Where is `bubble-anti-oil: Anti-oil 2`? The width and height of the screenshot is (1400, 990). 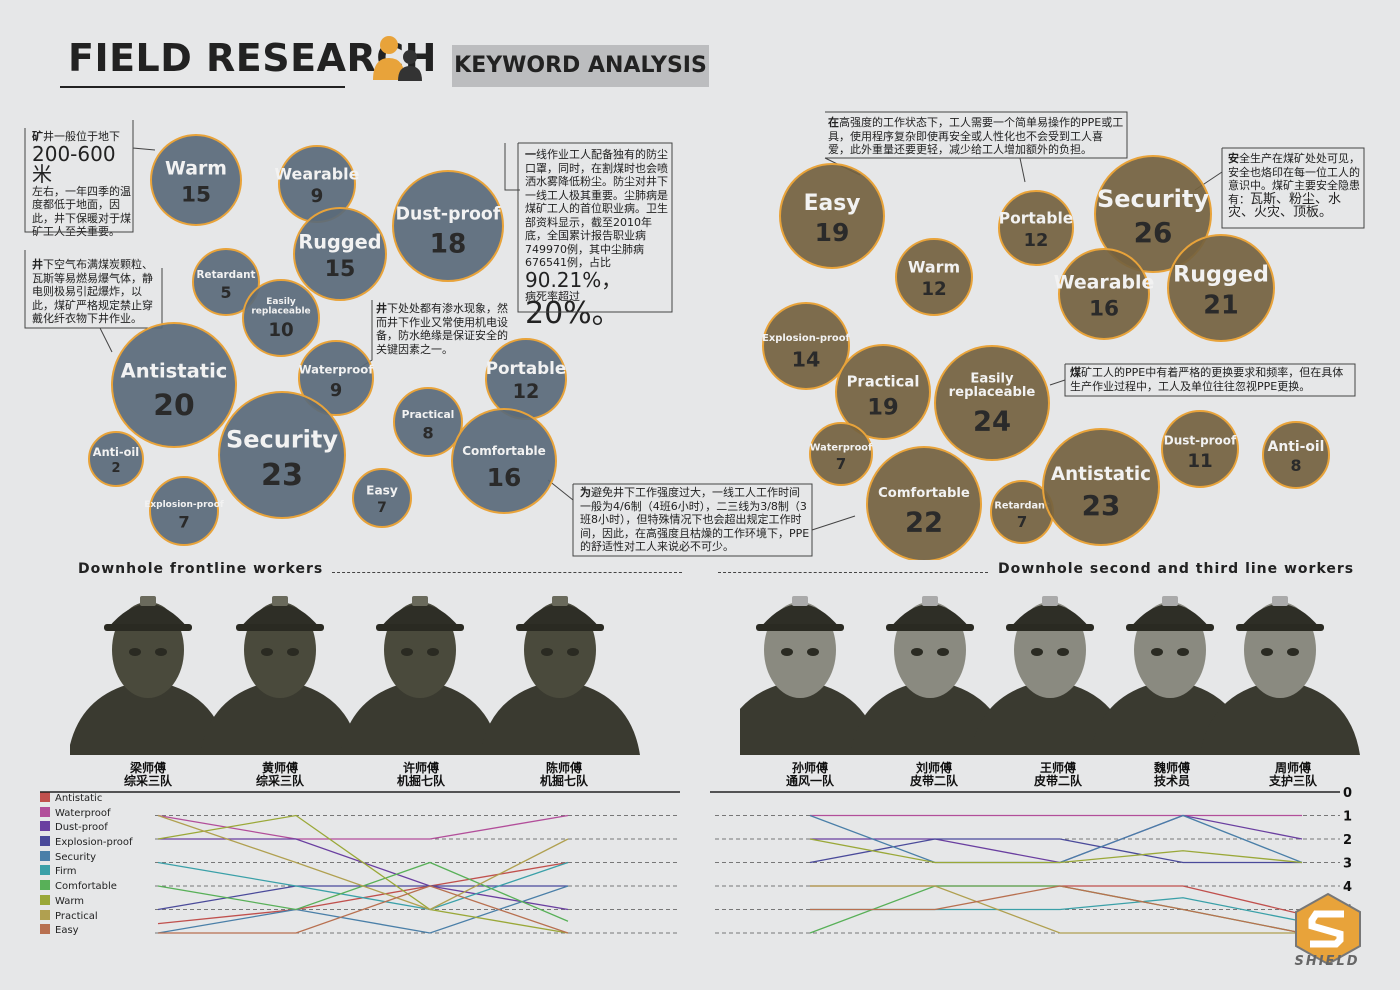
bubble-anti-oil: Anti-oil 2 is located at coordinates (116, 459).